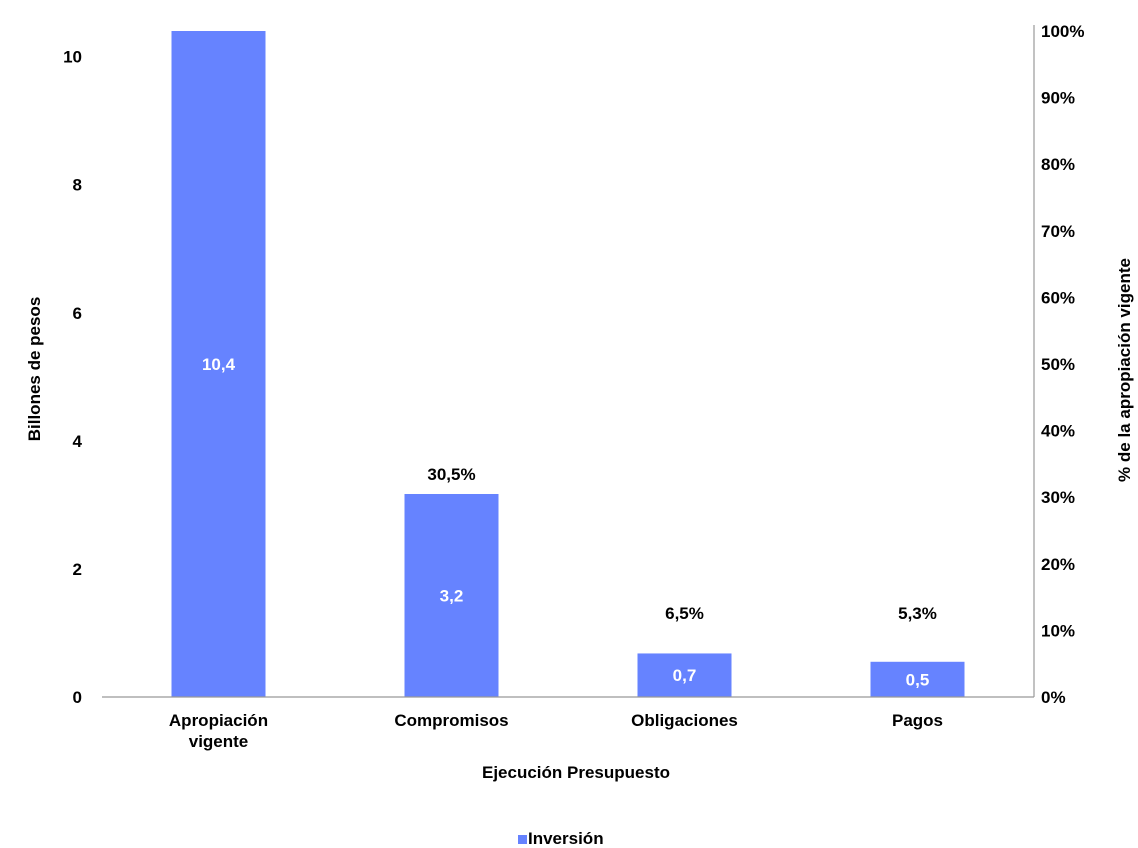 The width and height of the screenshot is (1138, 848). Describe the element at coordinates (1062, 31) in the screenshot. I see `y2-tick-label: 100%` at that location.